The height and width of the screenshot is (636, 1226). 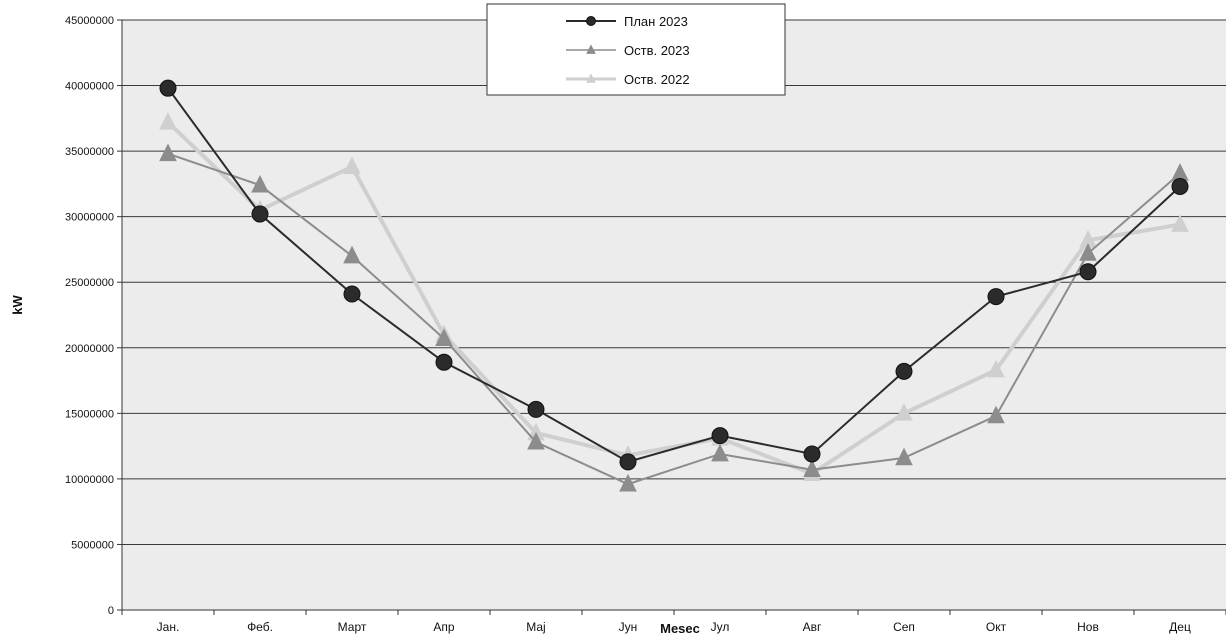 I want to click on y-tick-label: 25000000, so click(x=89, y=283).